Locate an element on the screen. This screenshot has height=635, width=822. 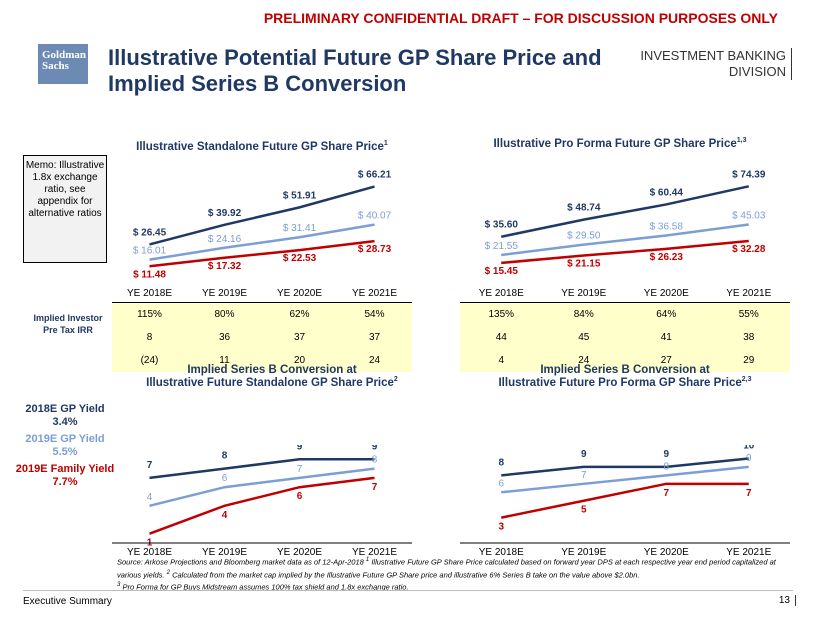
footer-divider is located at coordinates (408, 590).